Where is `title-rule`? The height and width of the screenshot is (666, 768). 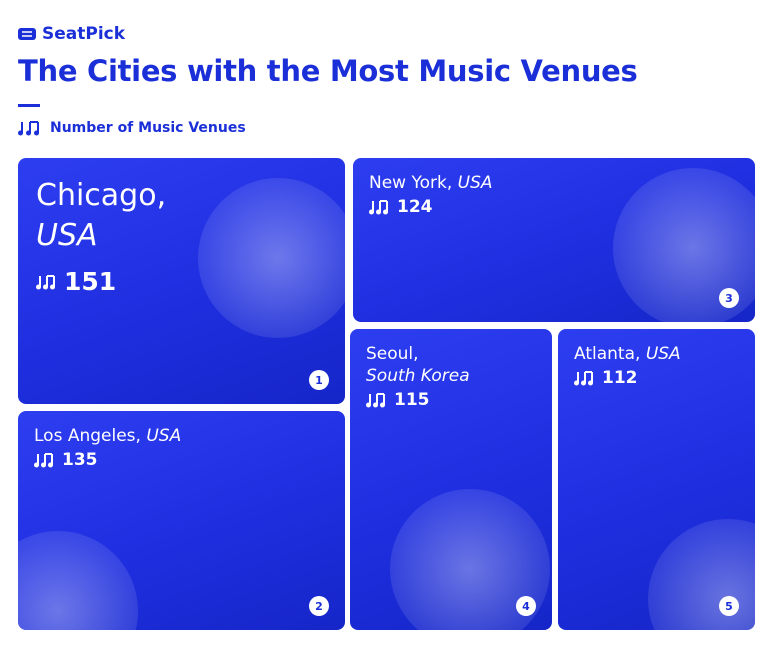
title-rule is located at coordinates (29, 105).